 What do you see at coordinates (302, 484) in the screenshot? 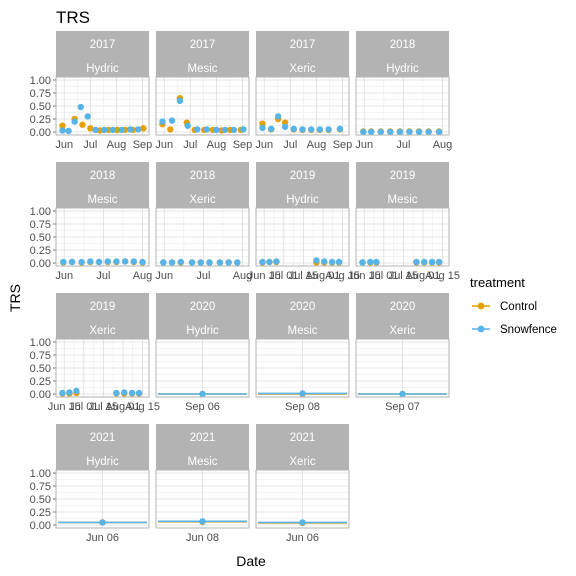
I see `panel-2021-xeric: 2021 Xeric Jun 06` at bounding box center [302, 484].